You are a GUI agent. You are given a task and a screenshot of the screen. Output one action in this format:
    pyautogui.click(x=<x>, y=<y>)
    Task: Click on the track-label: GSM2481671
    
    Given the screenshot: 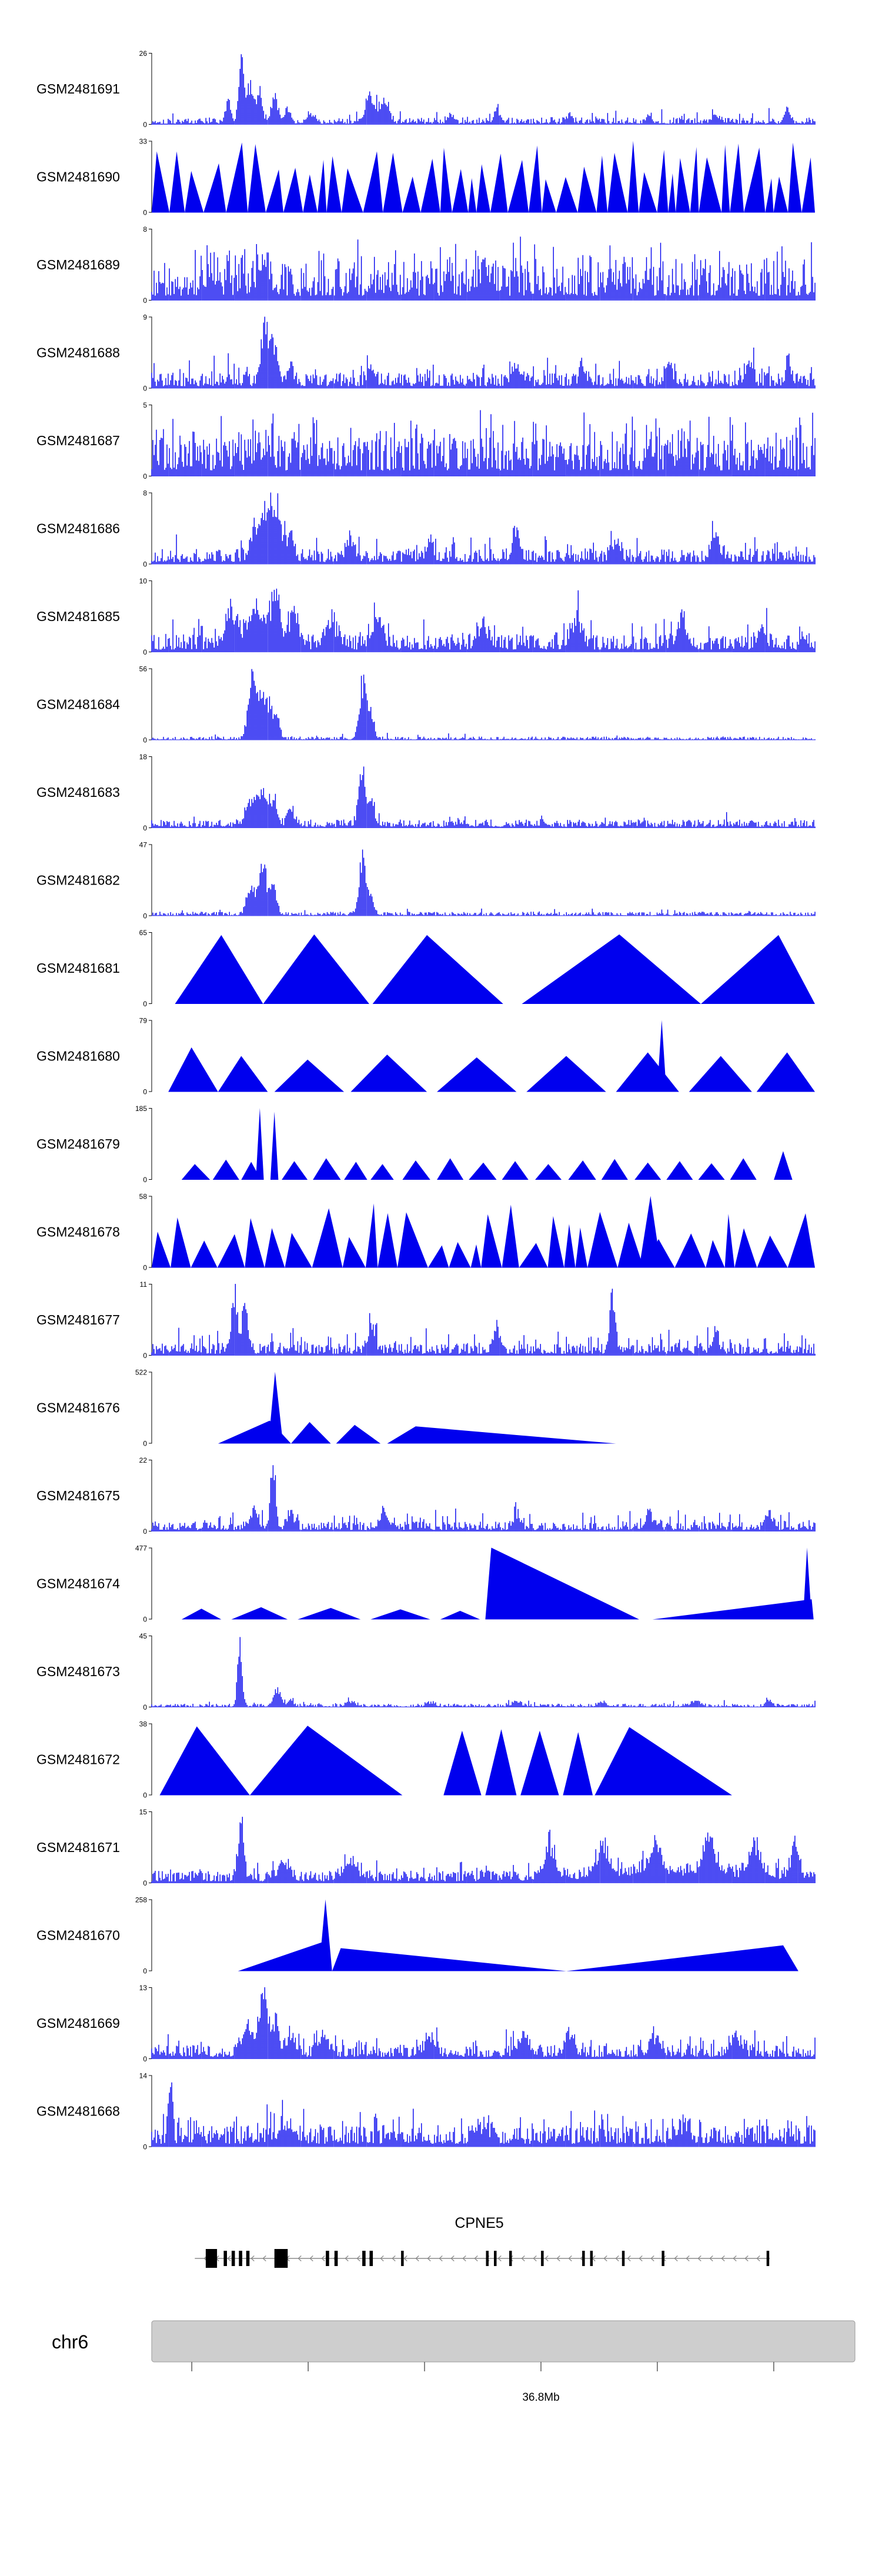 What is the action you would take?
    pyautogui.click(x=78, y=1847)
    